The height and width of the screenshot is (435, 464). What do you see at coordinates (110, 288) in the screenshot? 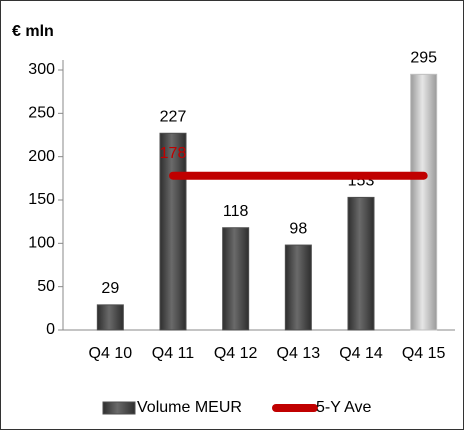
I see `data-label: 29` at bounding box center [110, 288].